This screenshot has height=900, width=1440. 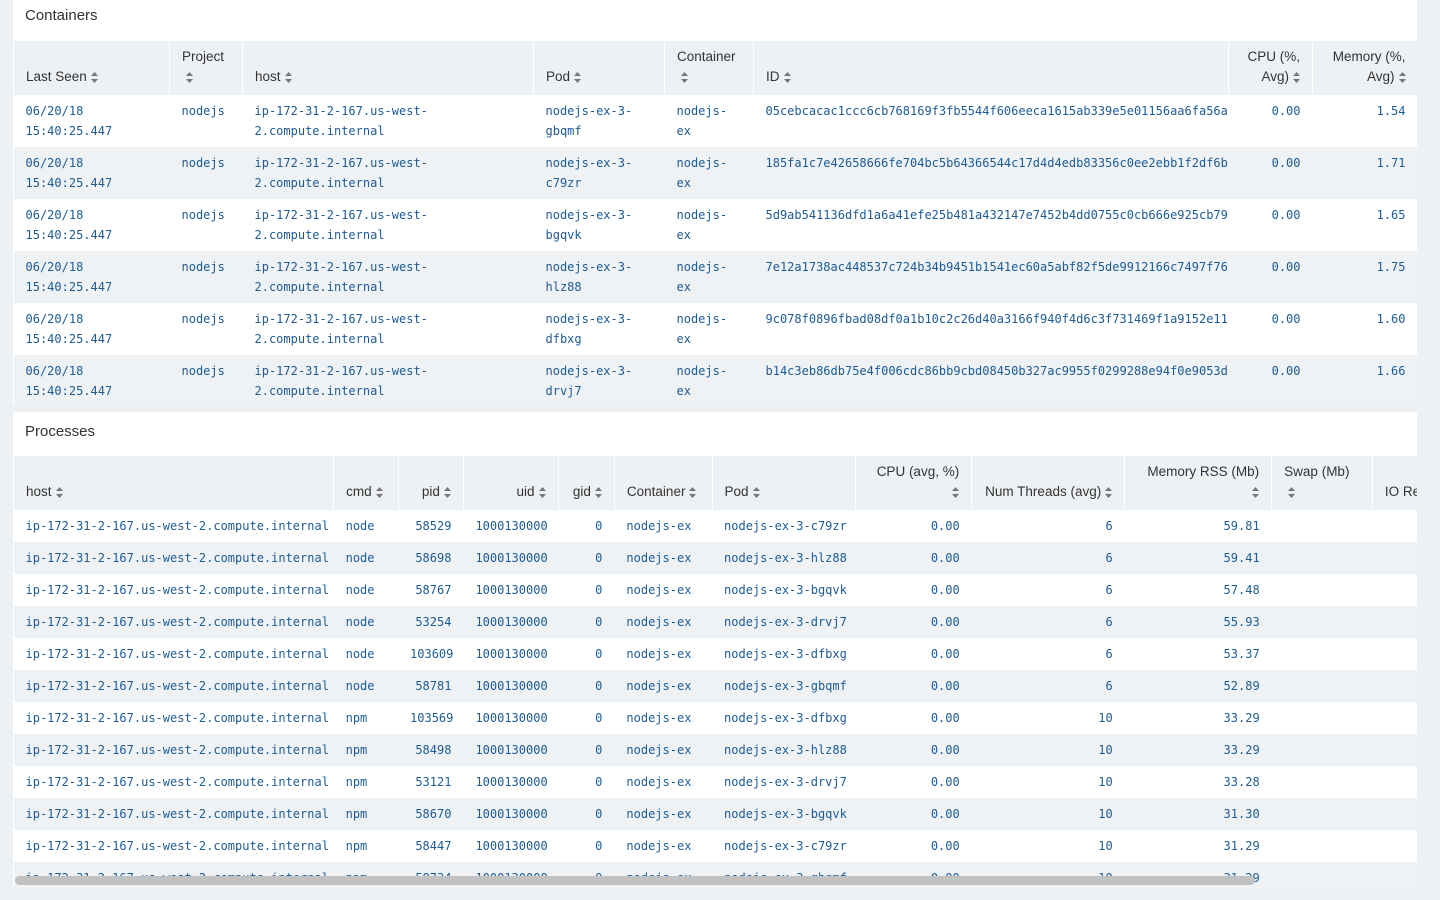 What do you see at coordinates (366, 622) in the screenshot?
I see `cell: node` at bounding box center [366, 622].